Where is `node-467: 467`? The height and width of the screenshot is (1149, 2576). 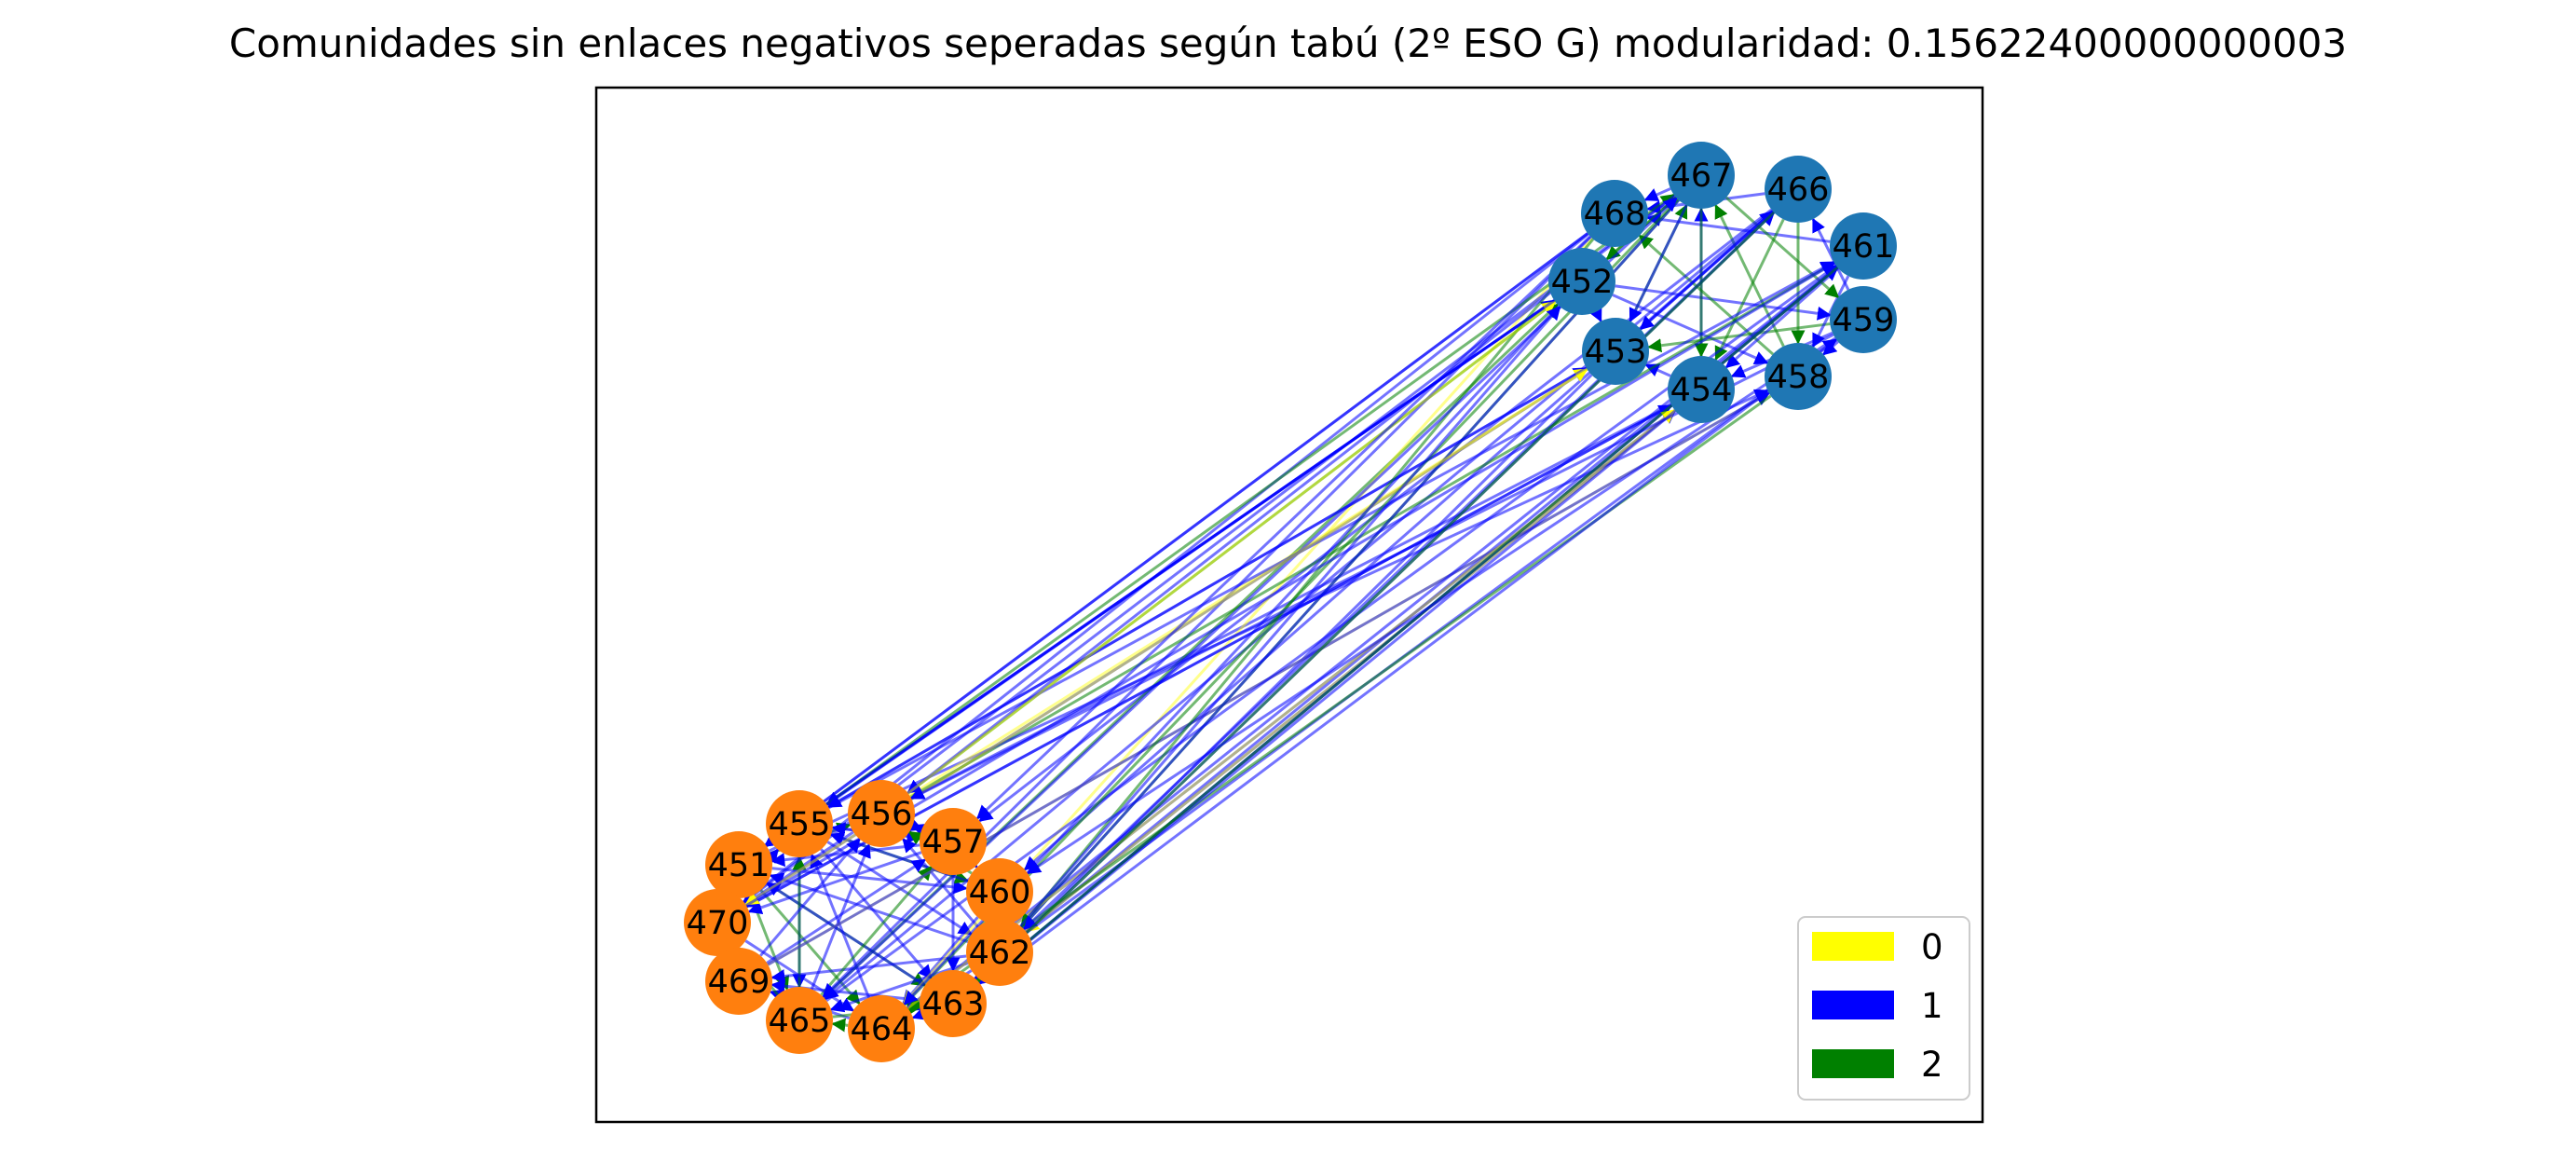
node-467: 467 is located at coordinates (1701, 175).